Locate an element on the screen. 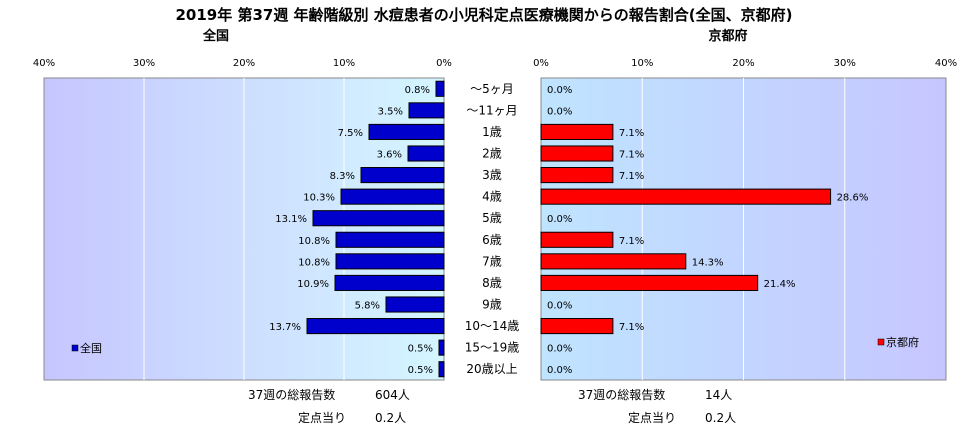 Image resolution: width=968 pixels, height=432 pixels. category-label: 20歳以上 is located at coordinates (491, 369).